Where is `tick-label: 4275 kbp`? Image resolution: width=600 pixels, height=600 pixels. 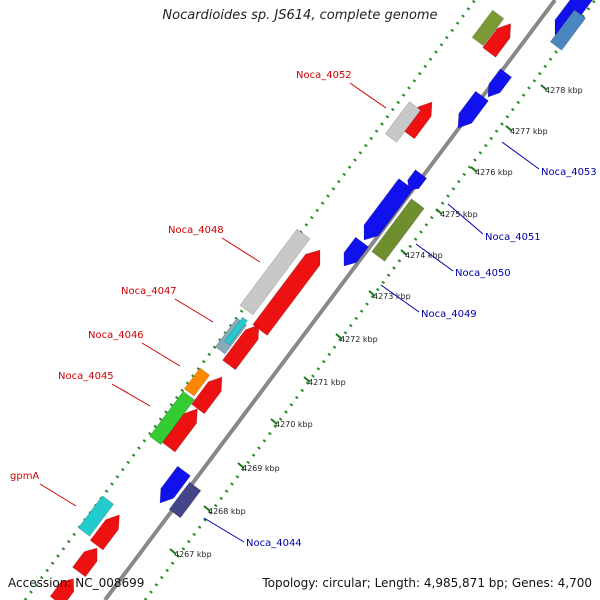 tick-label: 4275 kbp is located at coordinates (459, 214).